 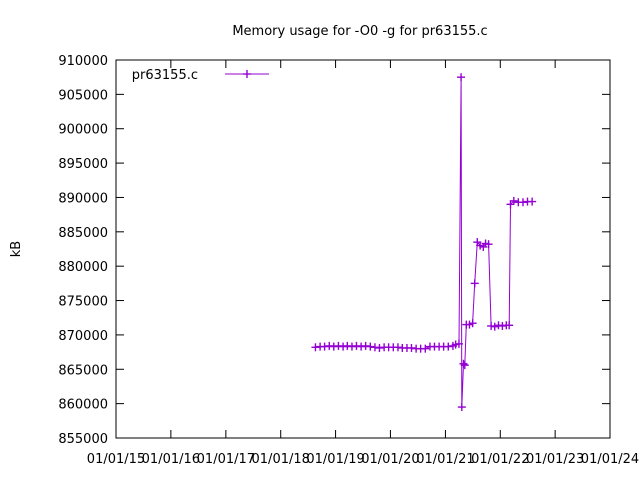 I want to click on y-tick-label: 885000, so click(x=83, y=233).